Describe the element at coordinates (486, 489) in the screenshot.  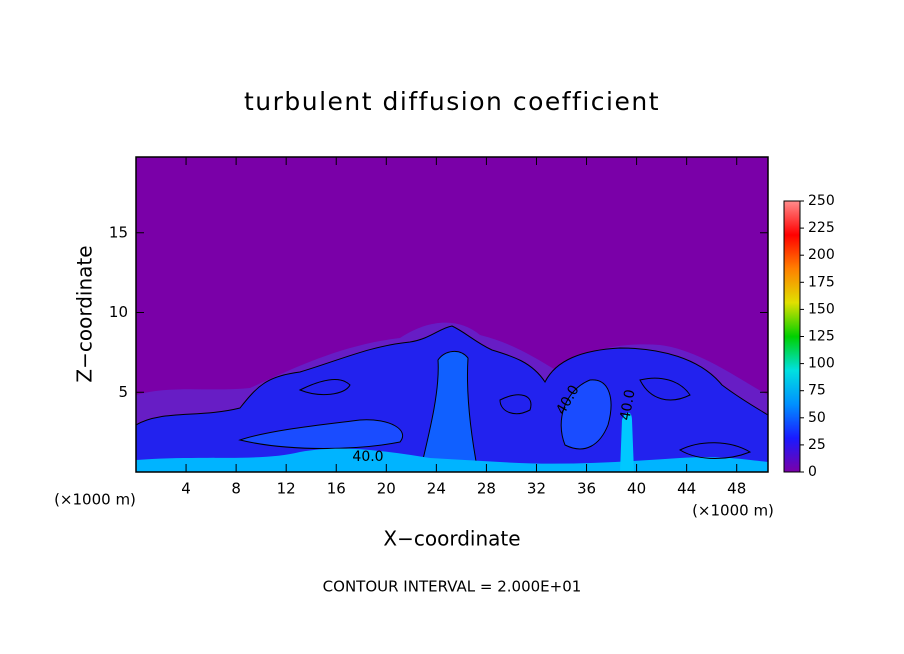
I see `x-tick-label: 28` at that location.